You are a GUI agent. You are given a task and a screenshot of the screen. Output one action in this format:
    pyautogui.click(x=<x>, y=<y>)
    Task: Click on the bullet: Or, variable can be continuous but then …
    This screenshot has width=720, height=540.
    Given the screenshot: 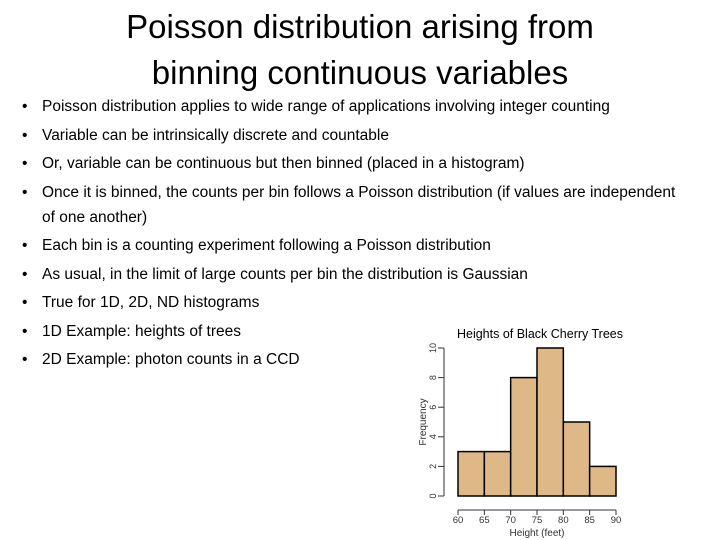 What is the action you would take?
    pyautogui.click(x=356, y=163)
    